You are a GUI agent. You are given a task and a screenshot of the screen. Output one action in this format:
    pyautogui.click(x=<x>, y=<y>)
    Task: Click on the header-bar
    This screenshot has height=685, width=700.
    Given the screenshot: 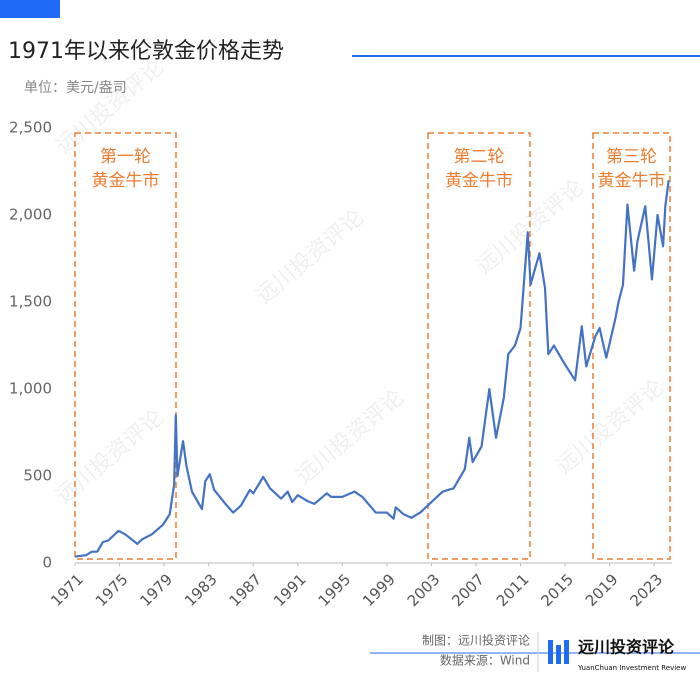 What is the action you would take?
    pyautogui.click(x=30, y=9)
    